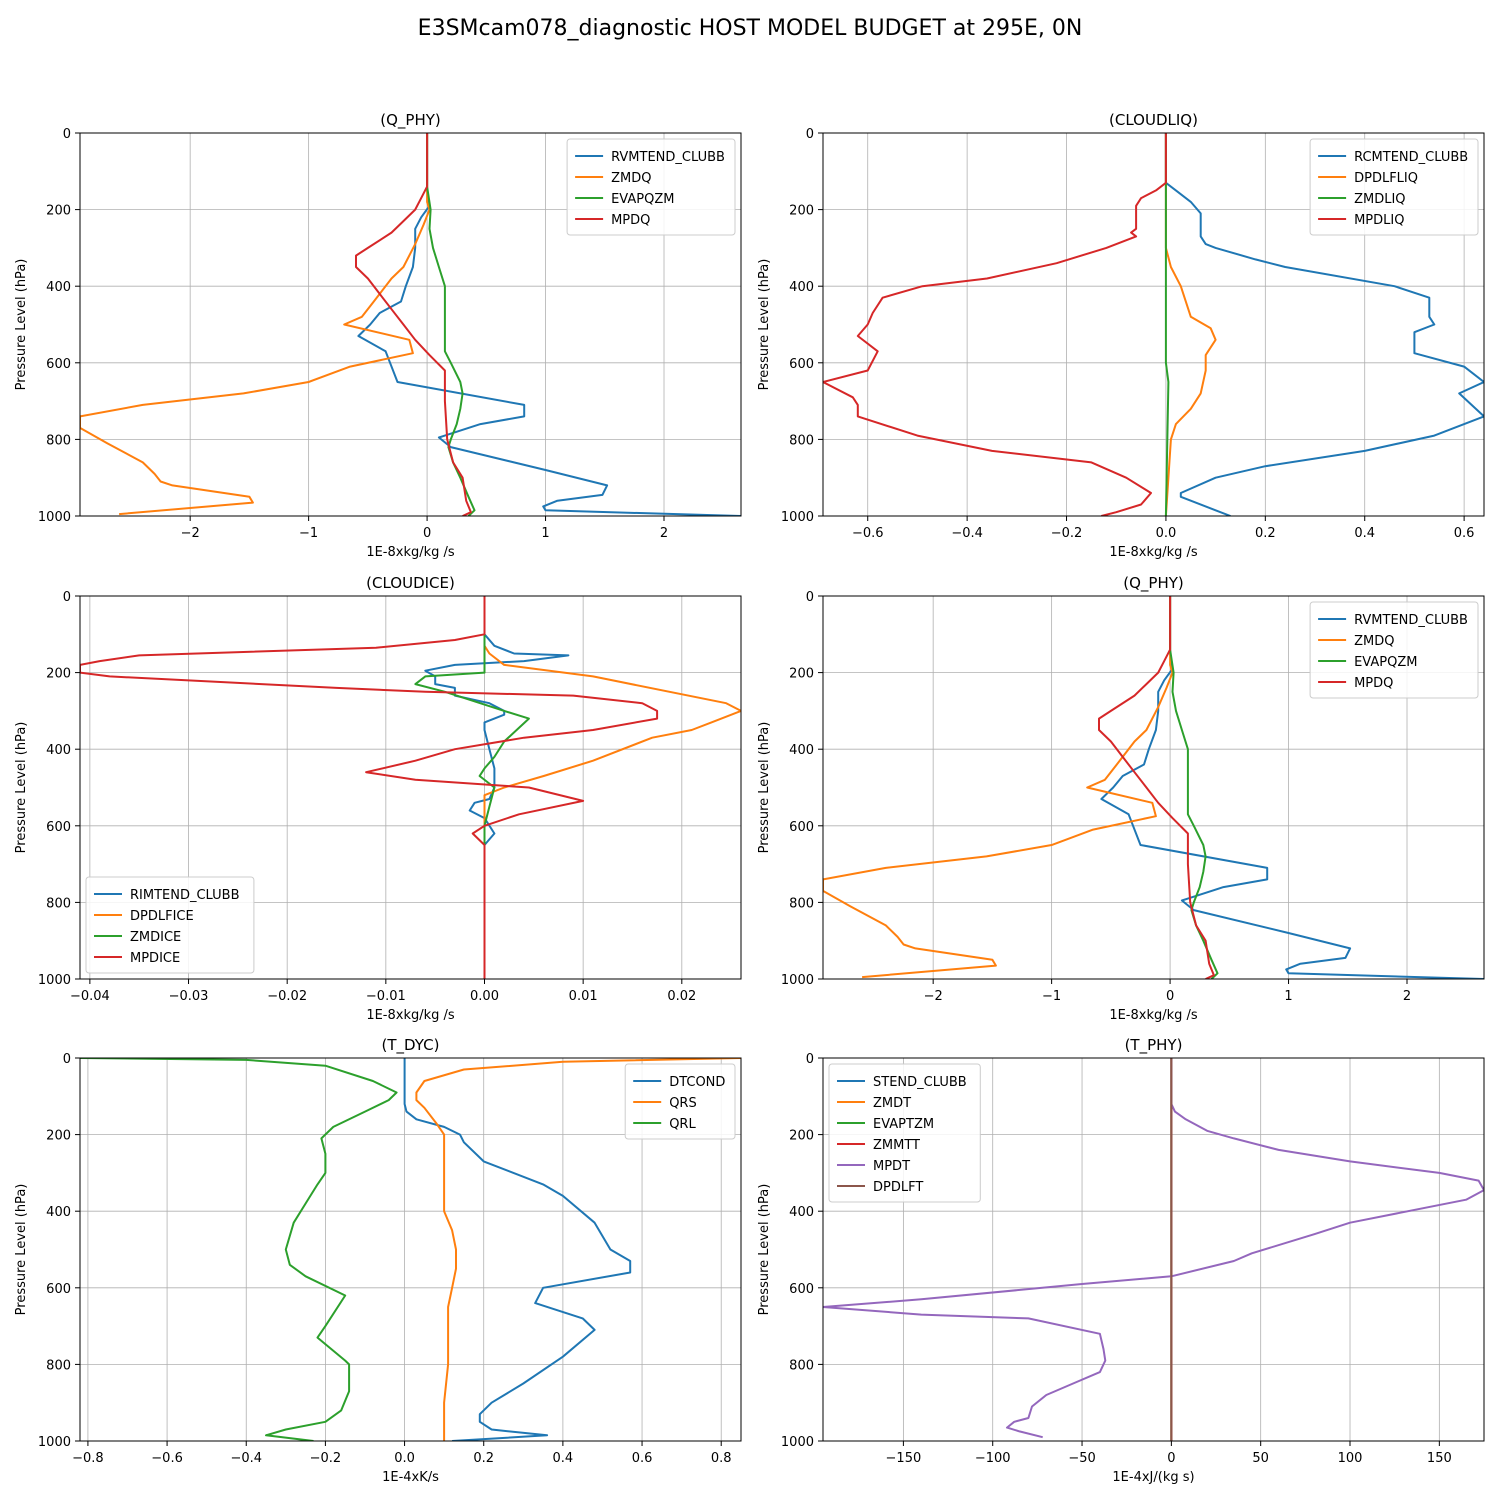 Image resolution: width=1500 pixels, height=1500 pixels. I want to click on subplot-title: (CLOUDLIQ), so click(1153, 120).